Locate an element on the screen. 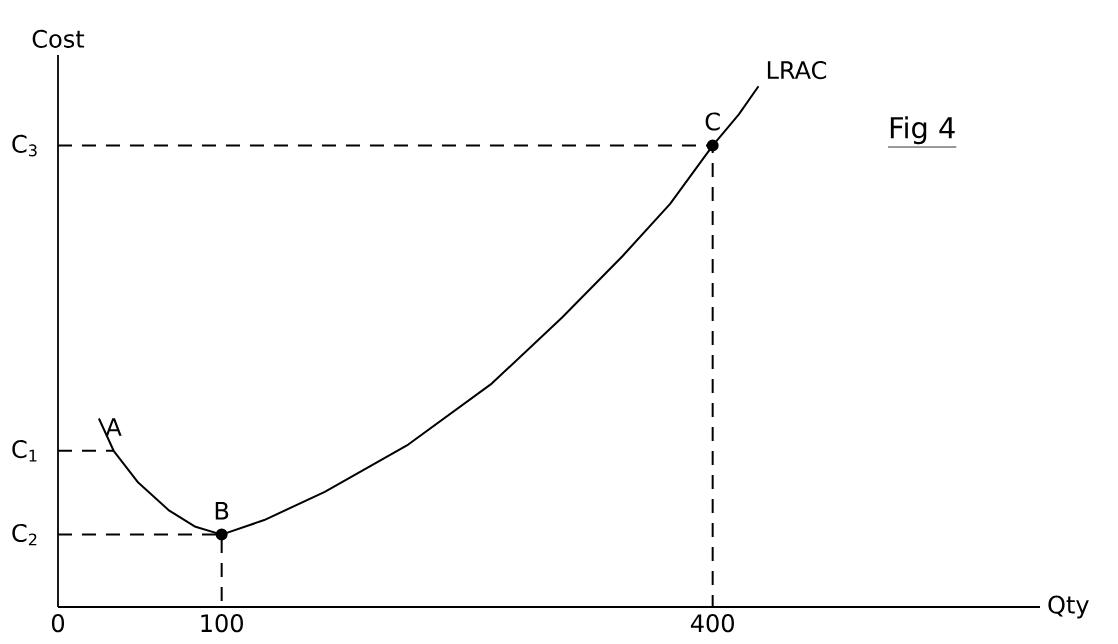 This screenshot has width=1118, height=644. x-tick-label: 0 is located at coordinates (58, 623).